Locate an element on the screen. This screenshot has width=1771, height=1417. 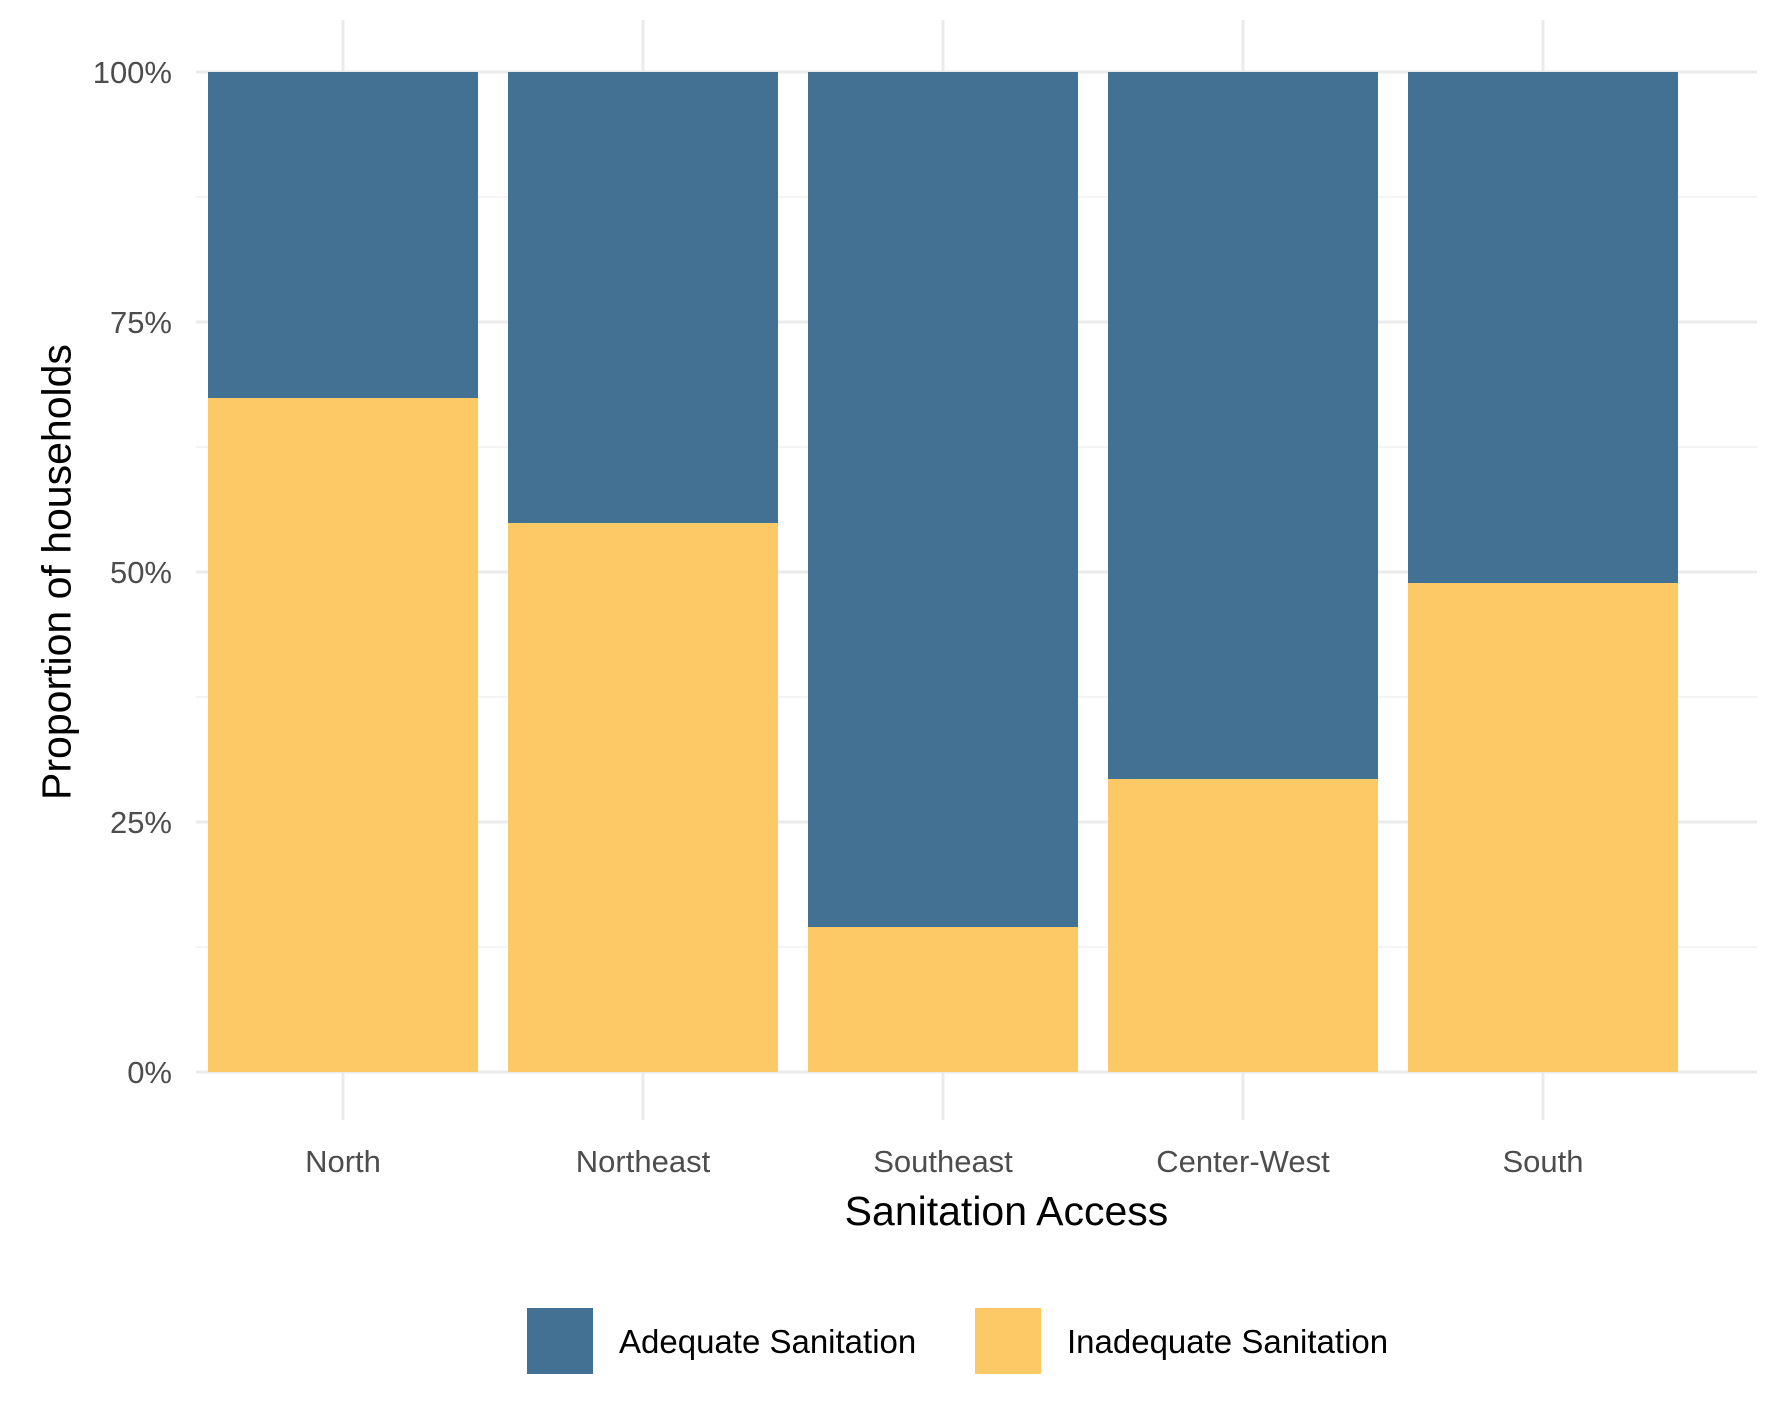
legend-key-adequate-sanitation is located at coordinates (560, 1341).